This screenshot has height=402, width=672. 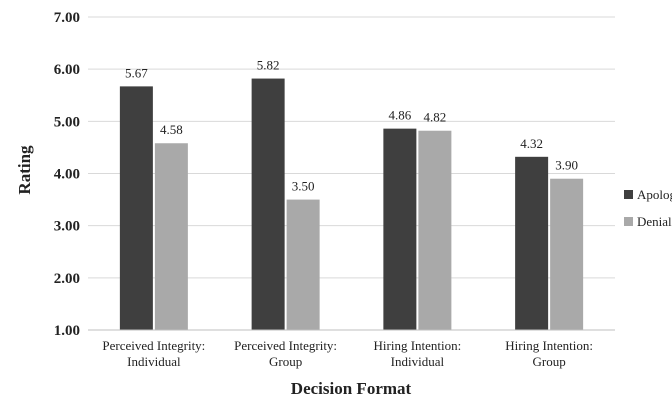 I want to click on y-tick-label: 4.00, so click(x=67, y=175).